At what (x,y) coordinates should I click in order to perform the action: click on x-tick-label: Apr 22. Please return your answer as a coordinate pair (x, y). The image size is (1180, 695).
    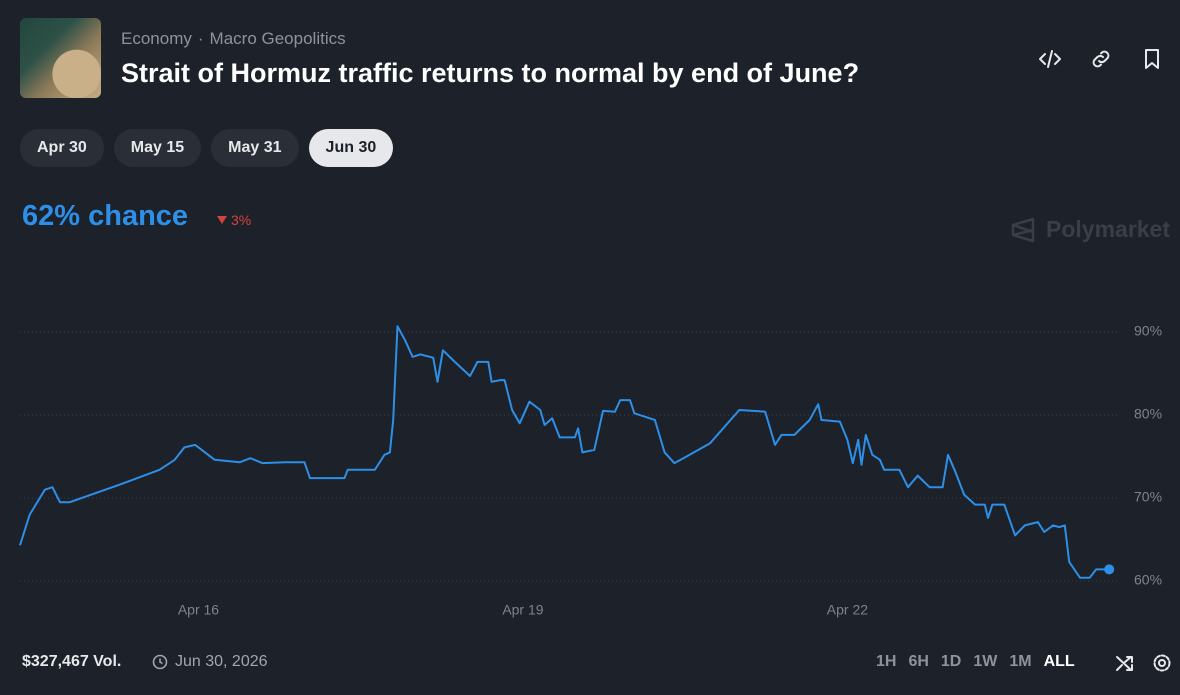
    Looking at the image, I should click on (847, 610).